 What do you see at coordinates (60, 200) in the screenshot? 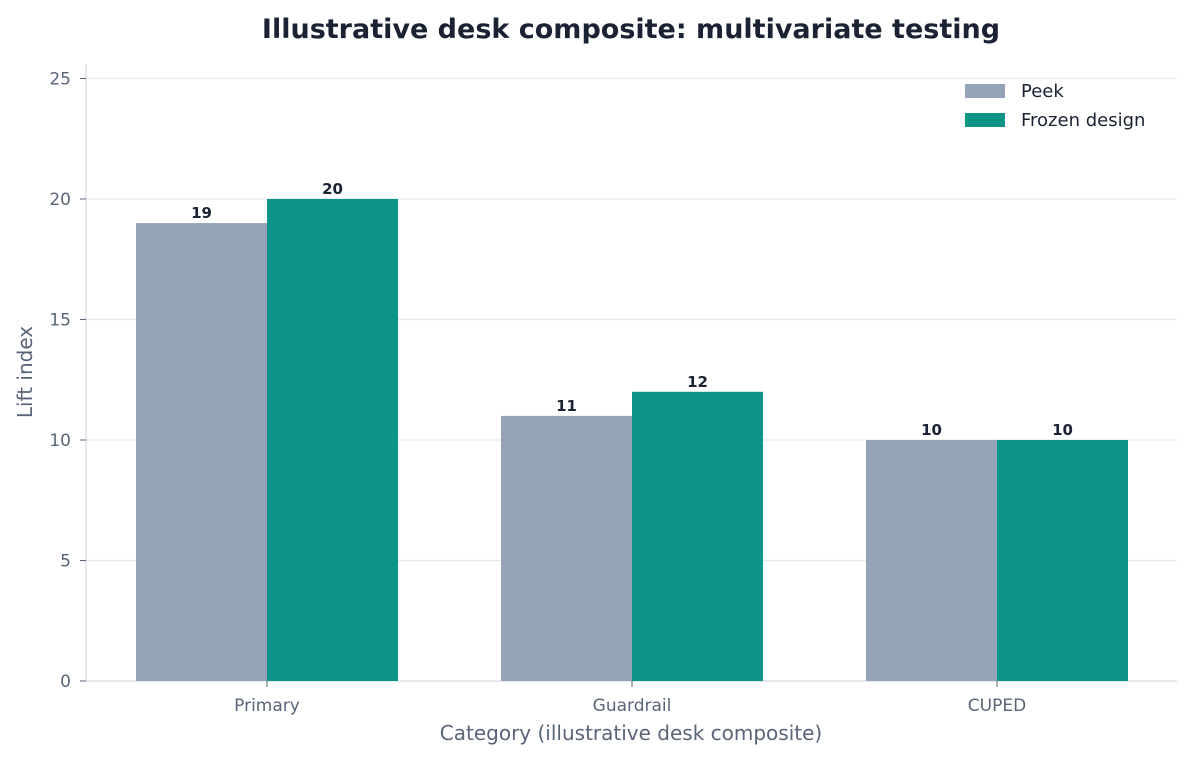
I see `y-tick-label: 20` at bounding box center [60, 200].